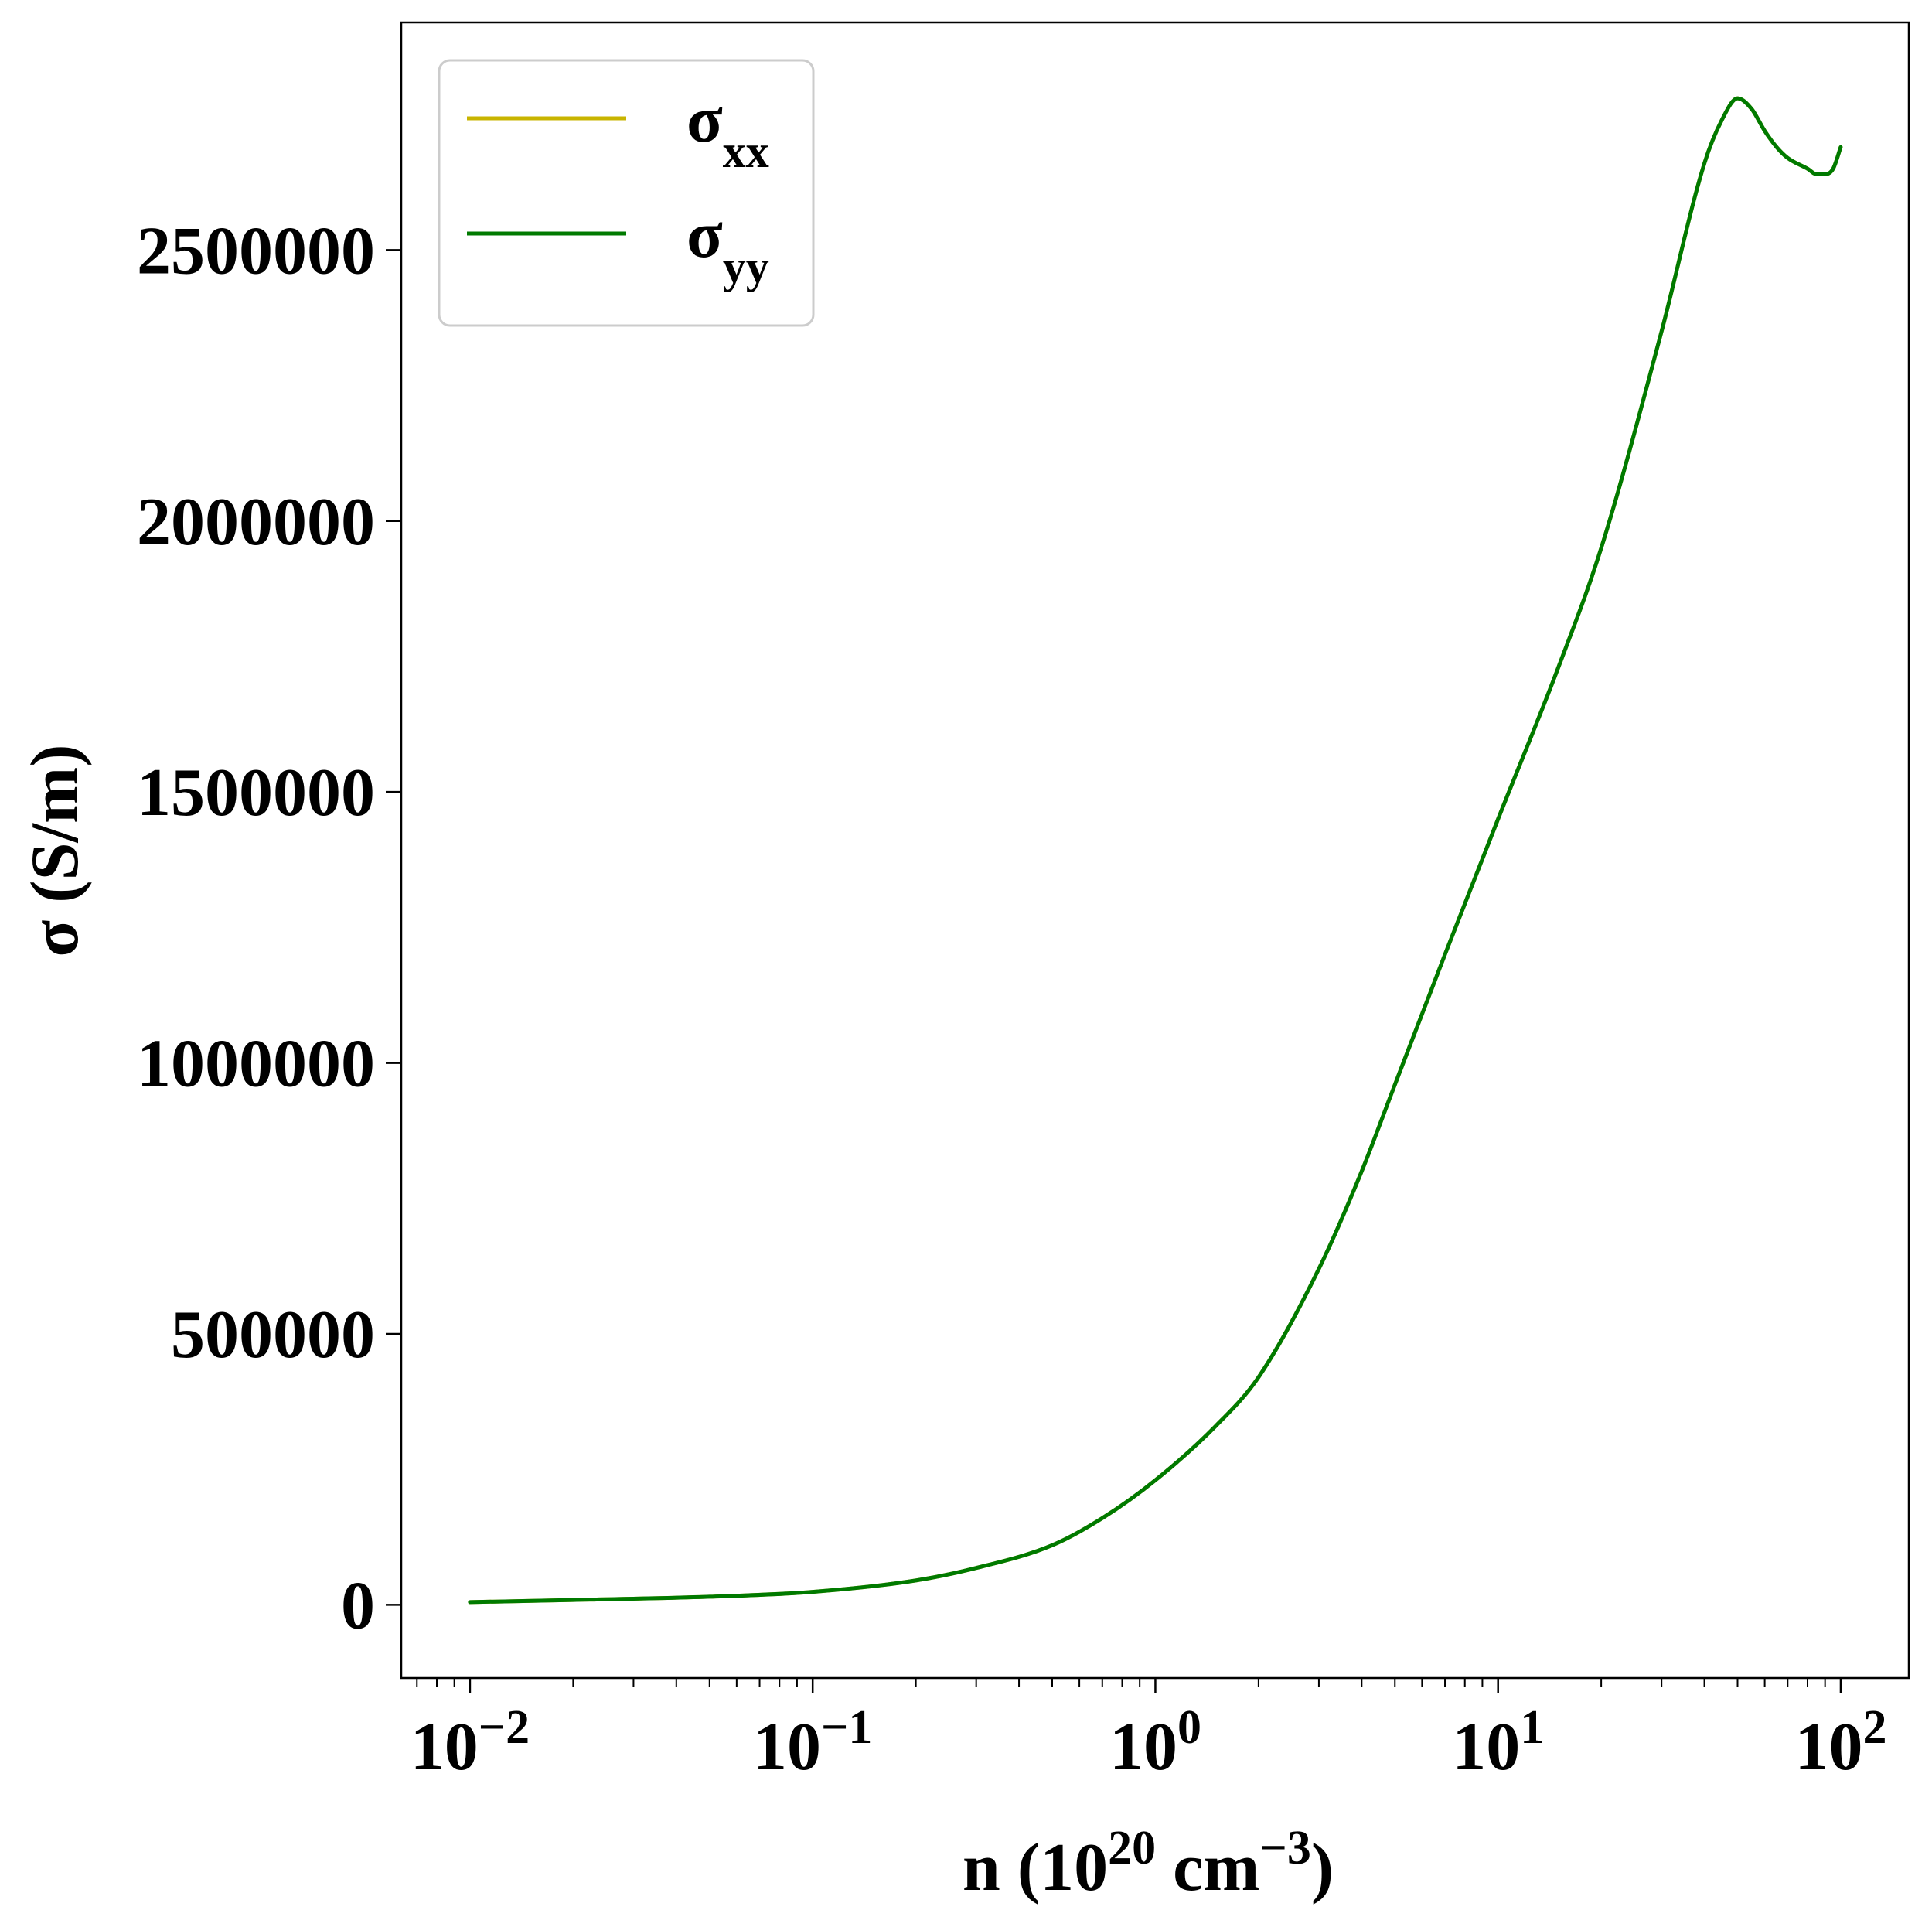  What do you see at coordinates (746, 151) in the screenshot?
I see `legend-label-sigma-xx-sub: xx` at bounding box center [746, 151].